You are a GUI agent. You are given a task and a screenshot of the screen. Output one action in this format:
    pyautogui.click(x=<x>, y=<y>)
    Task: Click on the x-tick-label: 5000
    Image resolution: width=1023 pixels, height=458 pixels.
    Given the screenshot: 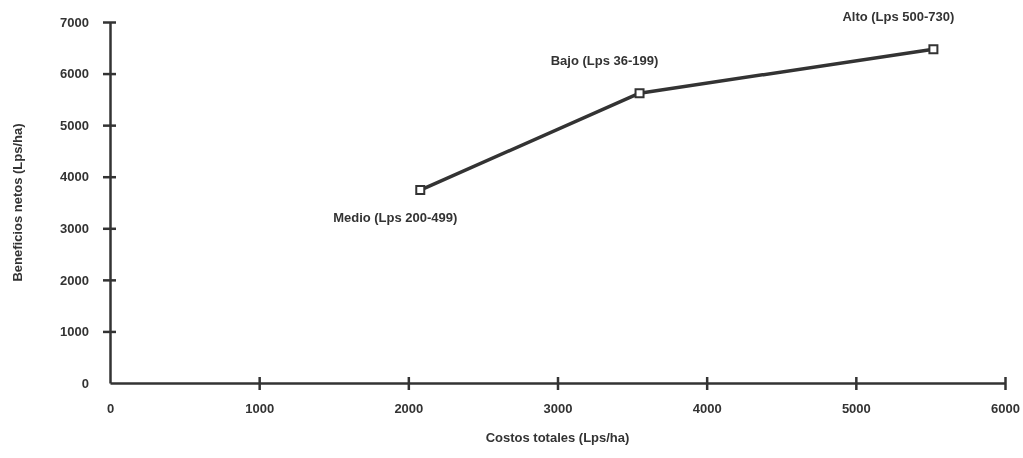 What is the action you would take?
    pyautogui.click(x=856, y=409)
    